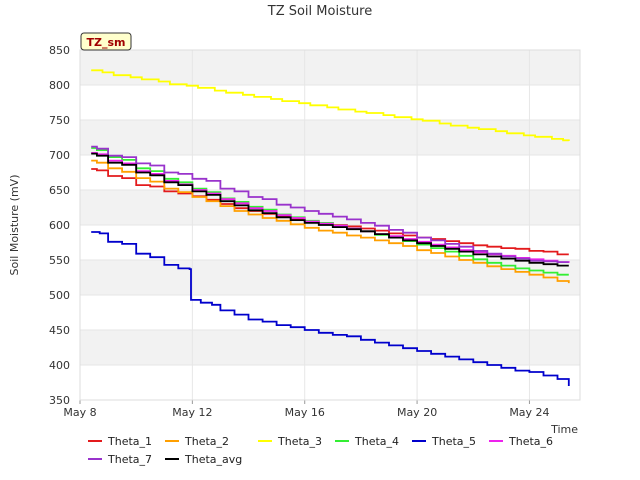 This screenshot has width=640, height=480. I want to click on y-tick-label: 350, so click(59, 400).